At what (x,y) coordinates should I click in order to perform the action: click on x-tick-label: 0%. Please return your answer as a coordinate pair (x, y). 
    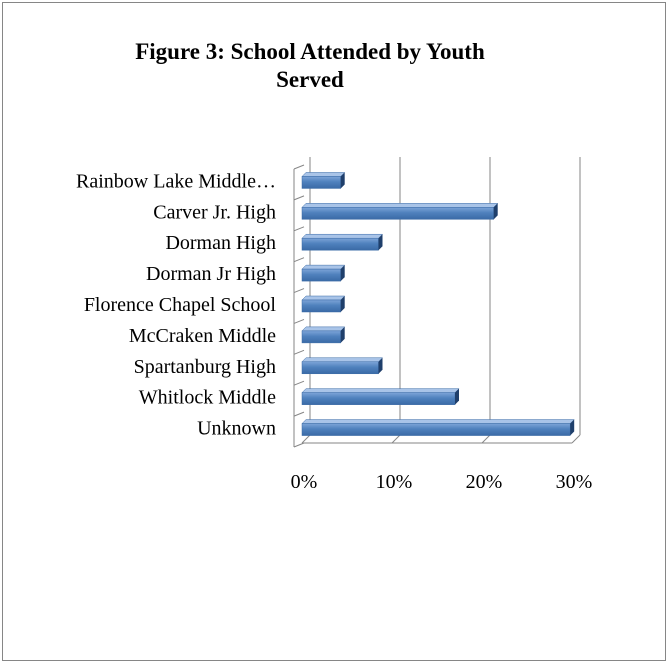
    Looking at the image, I should click on (304, 482).